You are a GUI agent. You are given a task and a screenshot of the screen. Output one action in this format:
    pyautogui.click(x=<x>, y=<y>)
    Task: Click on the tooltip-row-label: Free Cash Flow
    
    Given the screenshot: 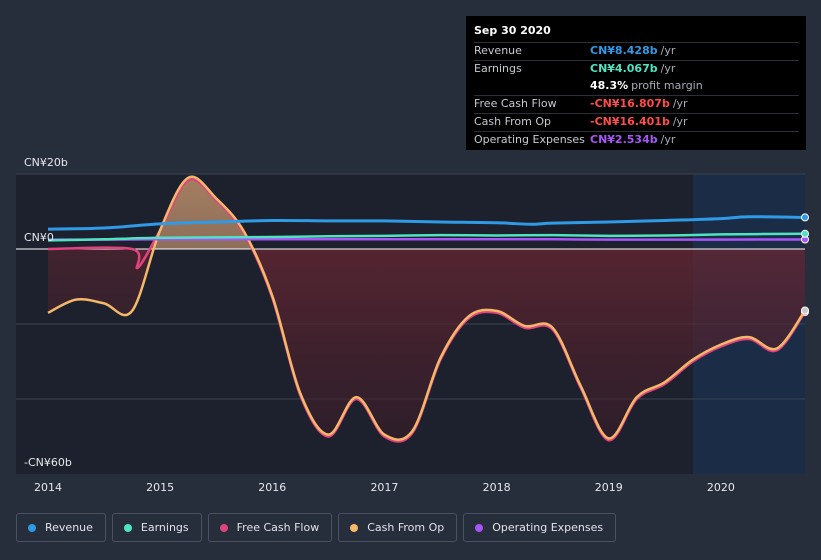 What is the action you would take?
    pyautogui.click(x=515, y=103)
    